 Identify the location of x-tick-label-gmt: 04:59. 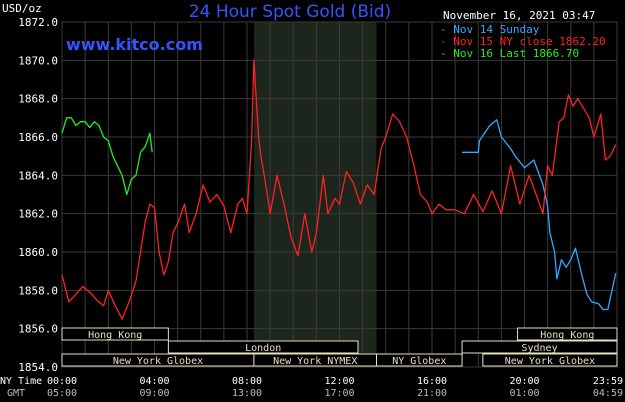
(608, 393).